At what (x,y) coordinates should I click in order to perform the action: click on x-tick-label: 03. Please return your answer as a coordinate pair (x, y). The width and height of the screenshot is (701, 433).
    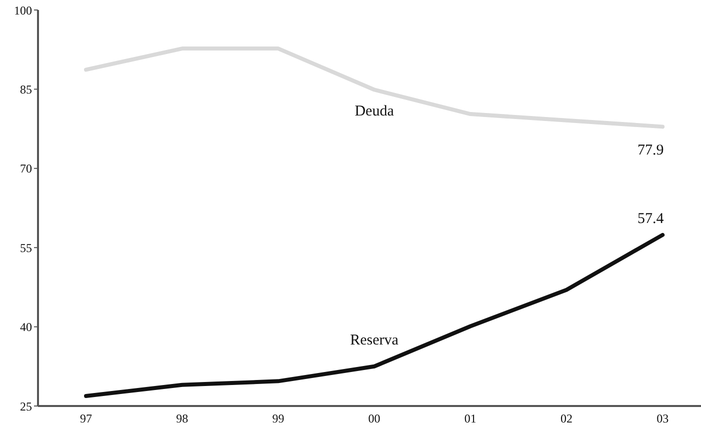
    Looking at the image, I should click on (662, 419).